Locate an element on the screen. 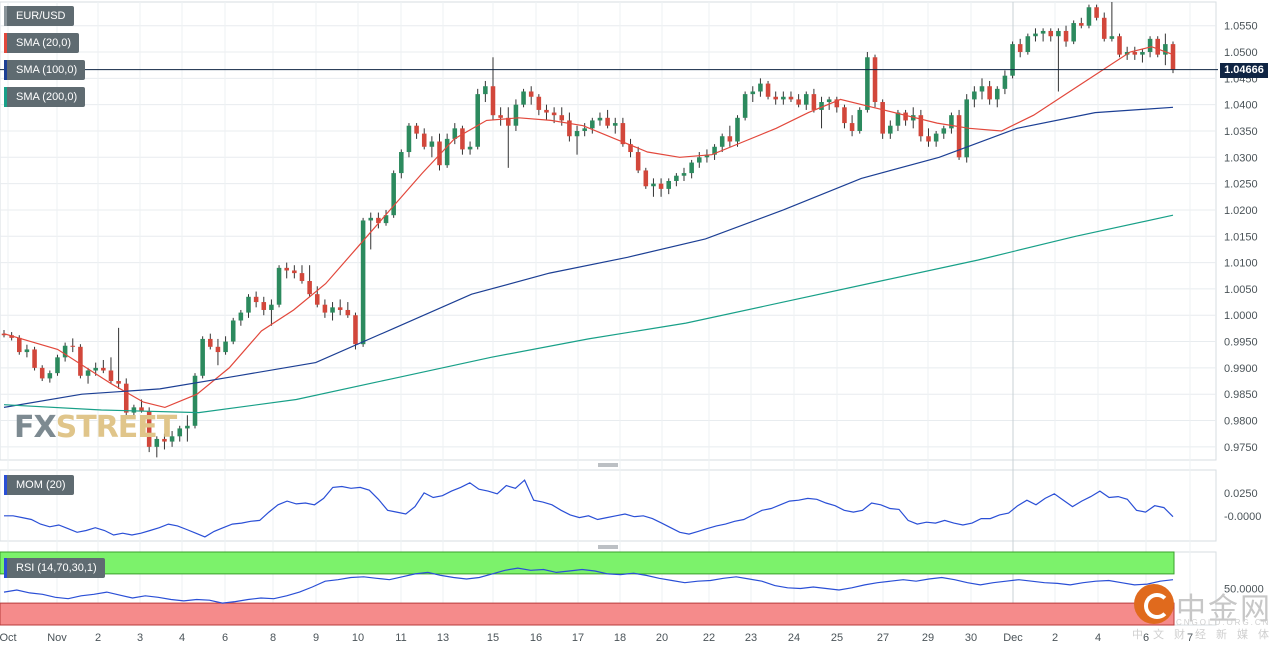 The height and width of the screenshot is (656, 1287). rsi-y-tick-label: 50.0000 is located at coordinates (1244, 590).